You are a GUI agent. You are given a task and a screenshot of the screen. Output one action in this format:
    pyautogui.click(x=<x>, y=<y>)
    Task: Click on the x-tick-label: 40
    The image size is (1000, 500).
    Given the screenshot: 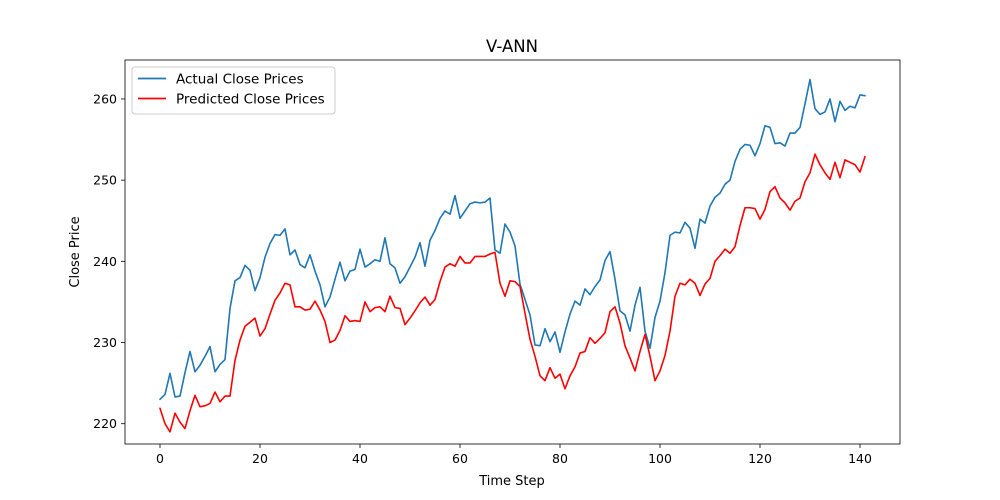 What is the action you would take?
    pyautogui.click(x=360, y=458)
    